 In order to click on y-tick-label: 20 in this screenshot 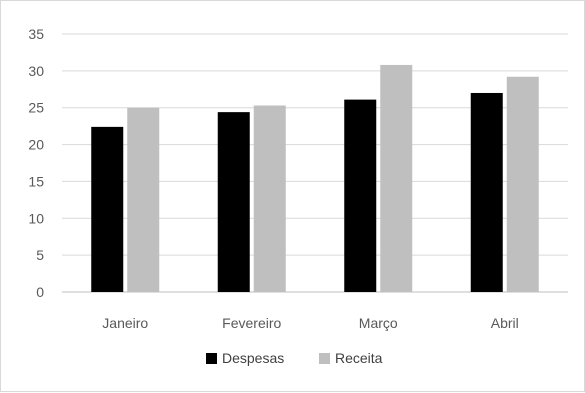, I will do `click(36, 145)`.